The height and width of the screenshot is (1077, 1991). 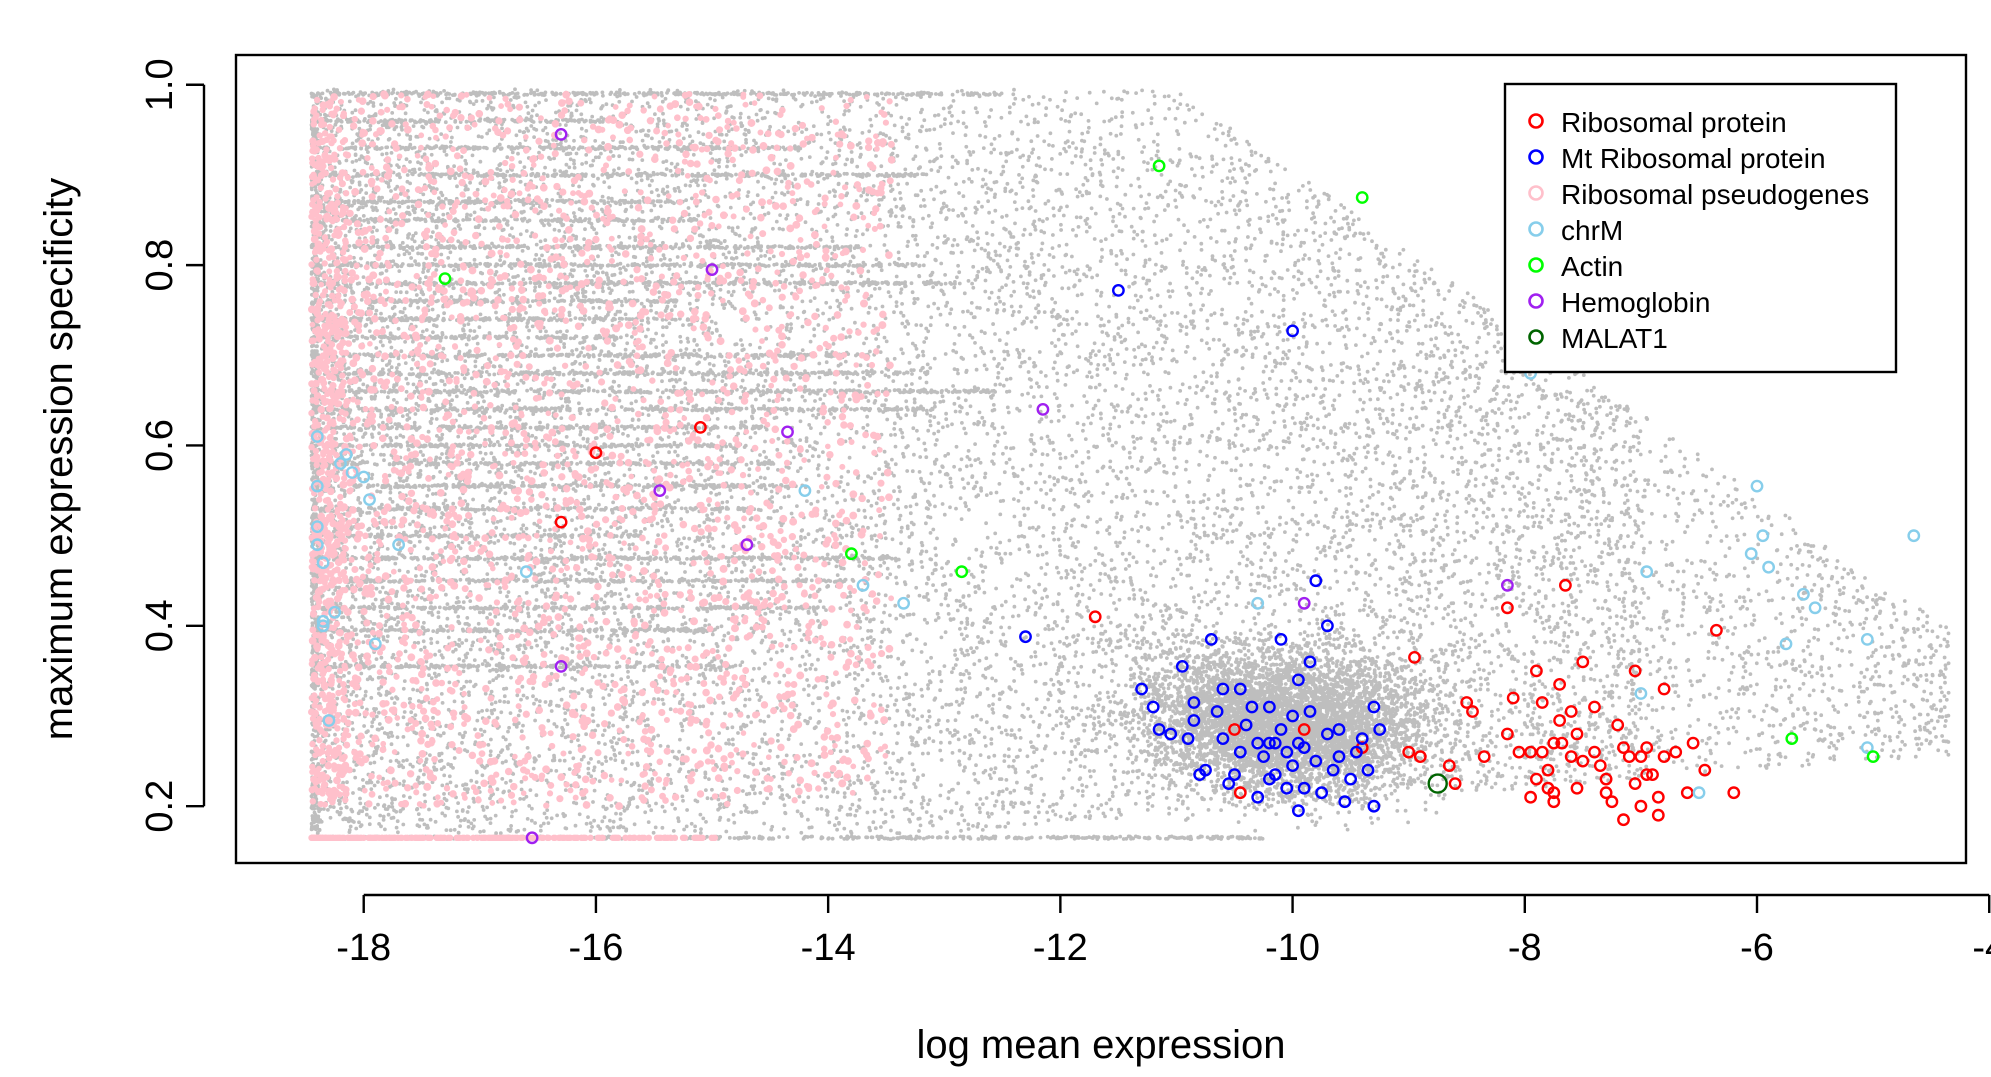 I want to click on series-malat1, so click(x=1437, y=783).